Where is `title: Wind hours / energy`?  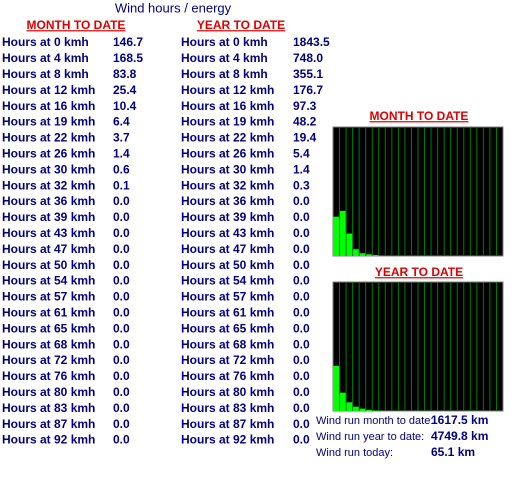 title: Wind hours / energy is located at coordinates (173, 7).